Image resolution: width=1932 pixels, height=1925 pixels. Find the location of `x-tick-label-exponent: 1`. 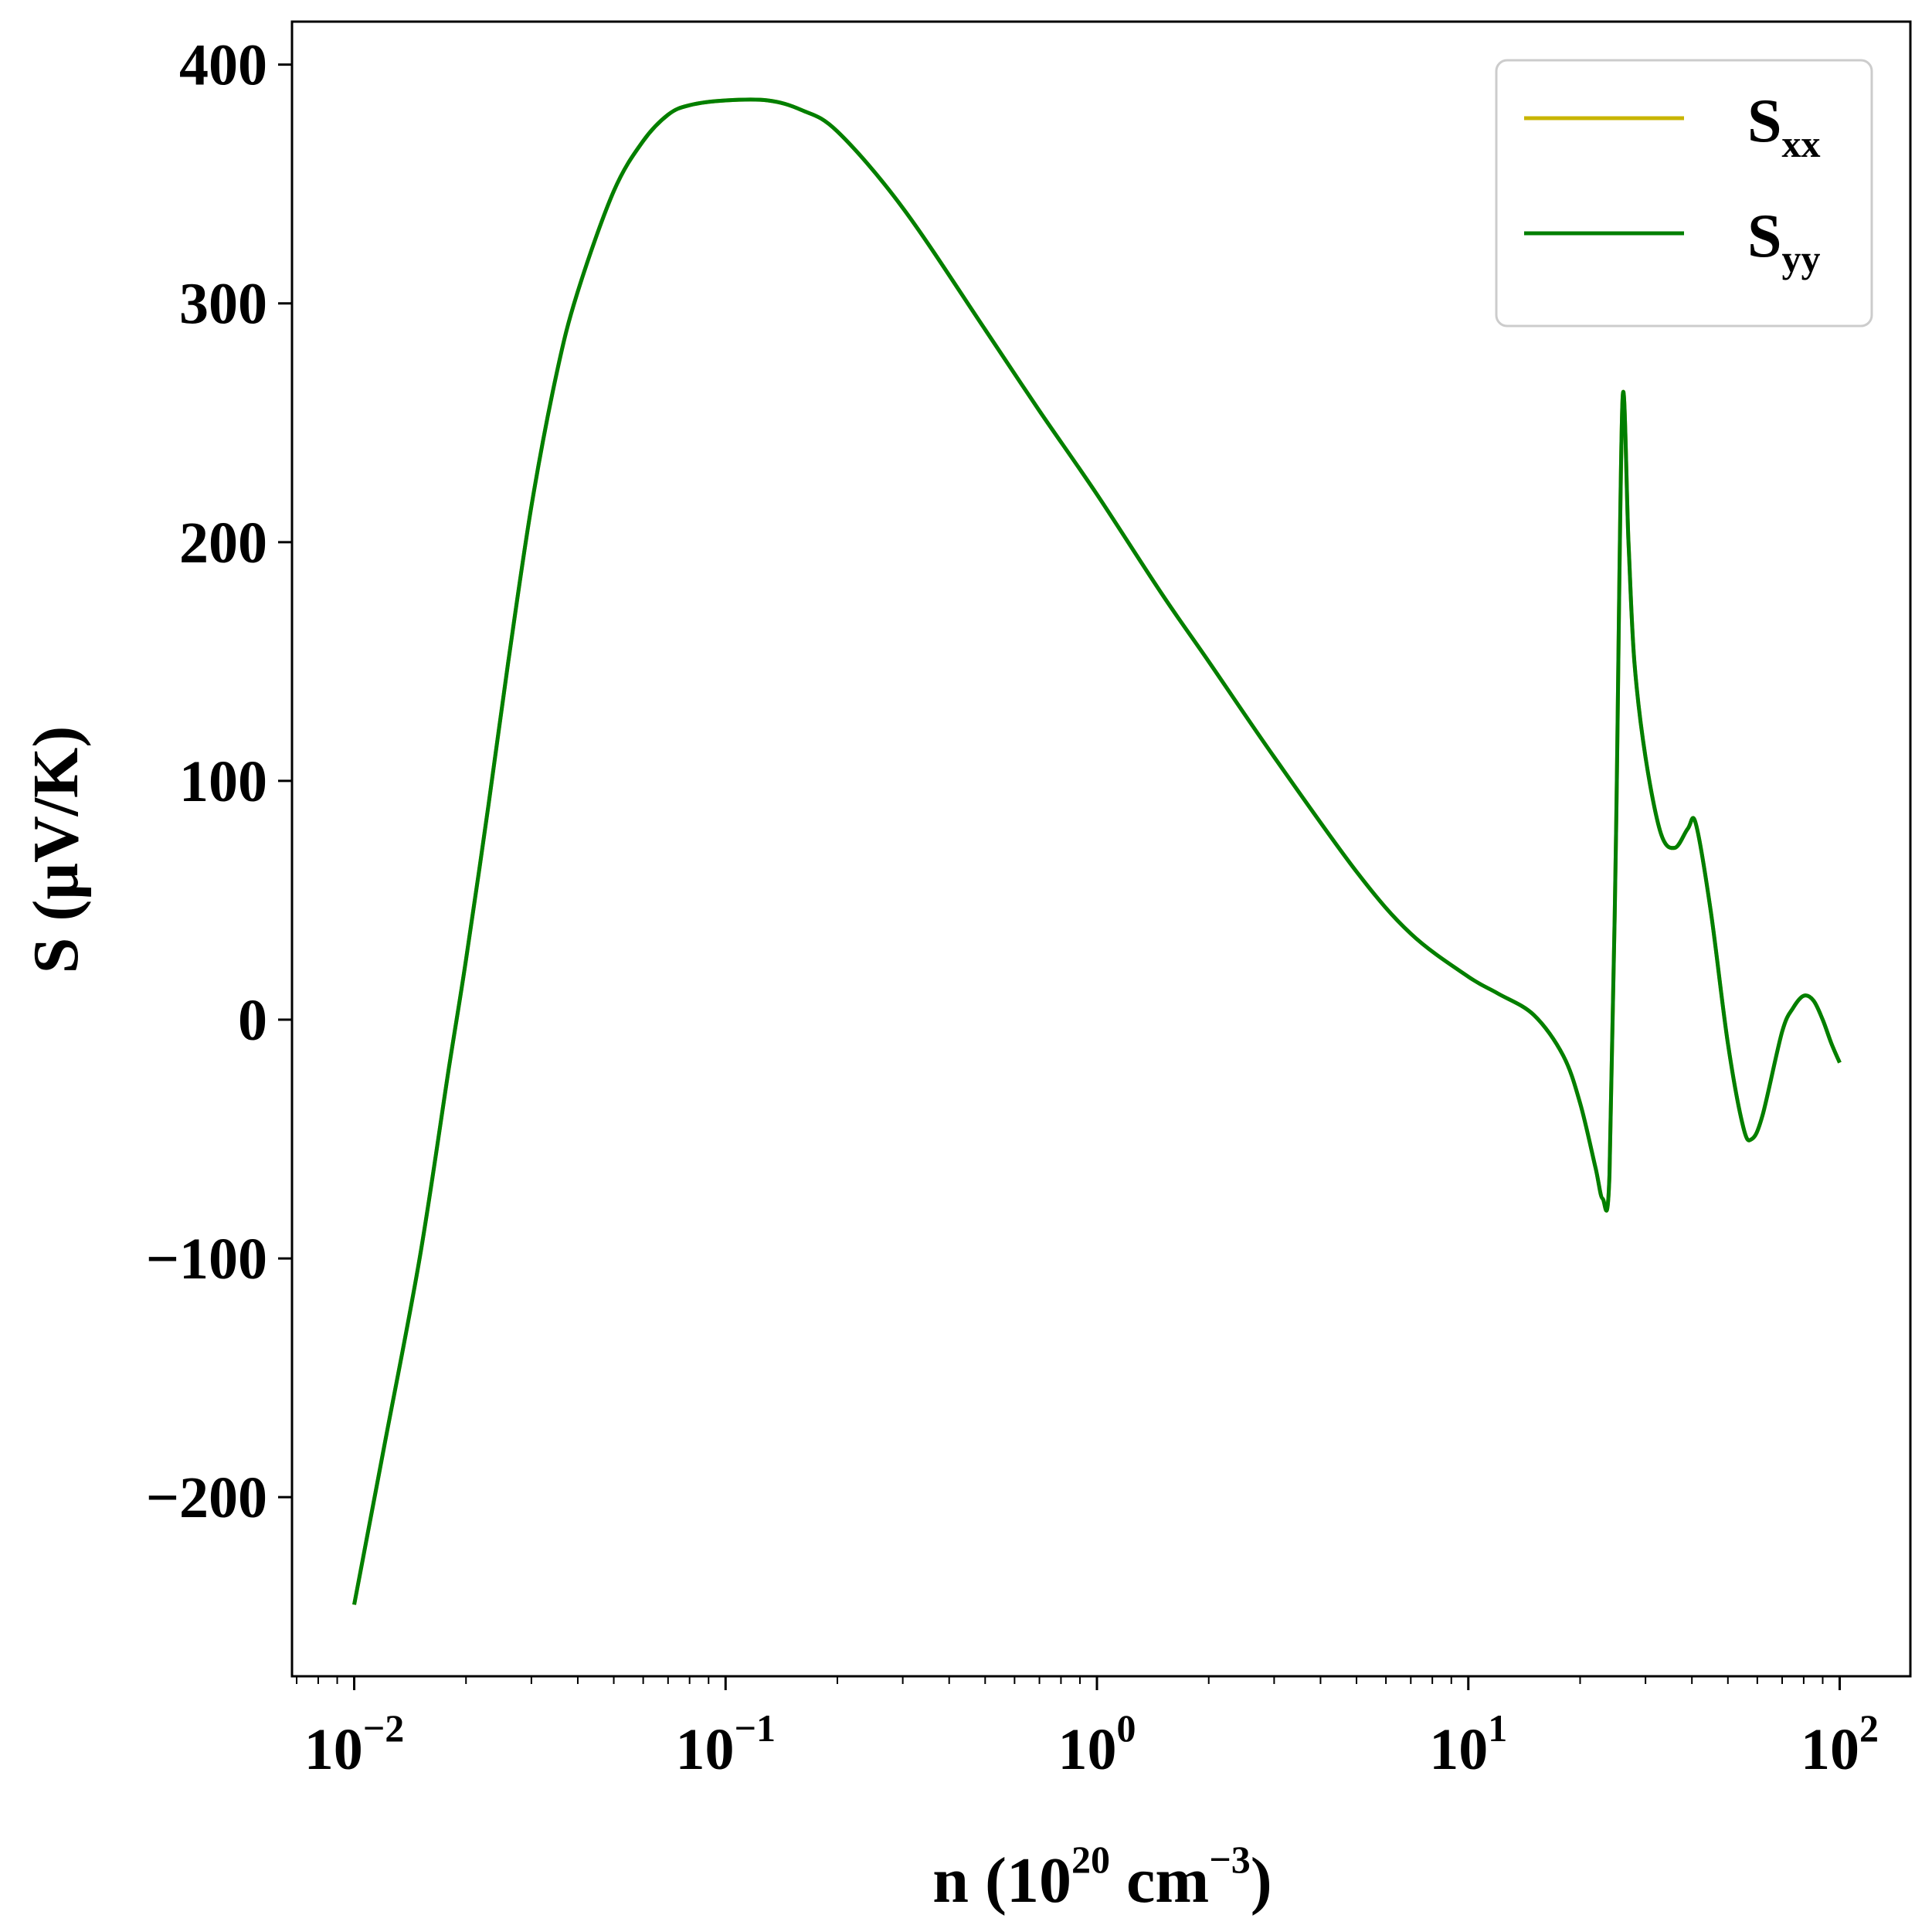

x-tick-label-exponent: 1 is located at coordinates (1497, 1728).